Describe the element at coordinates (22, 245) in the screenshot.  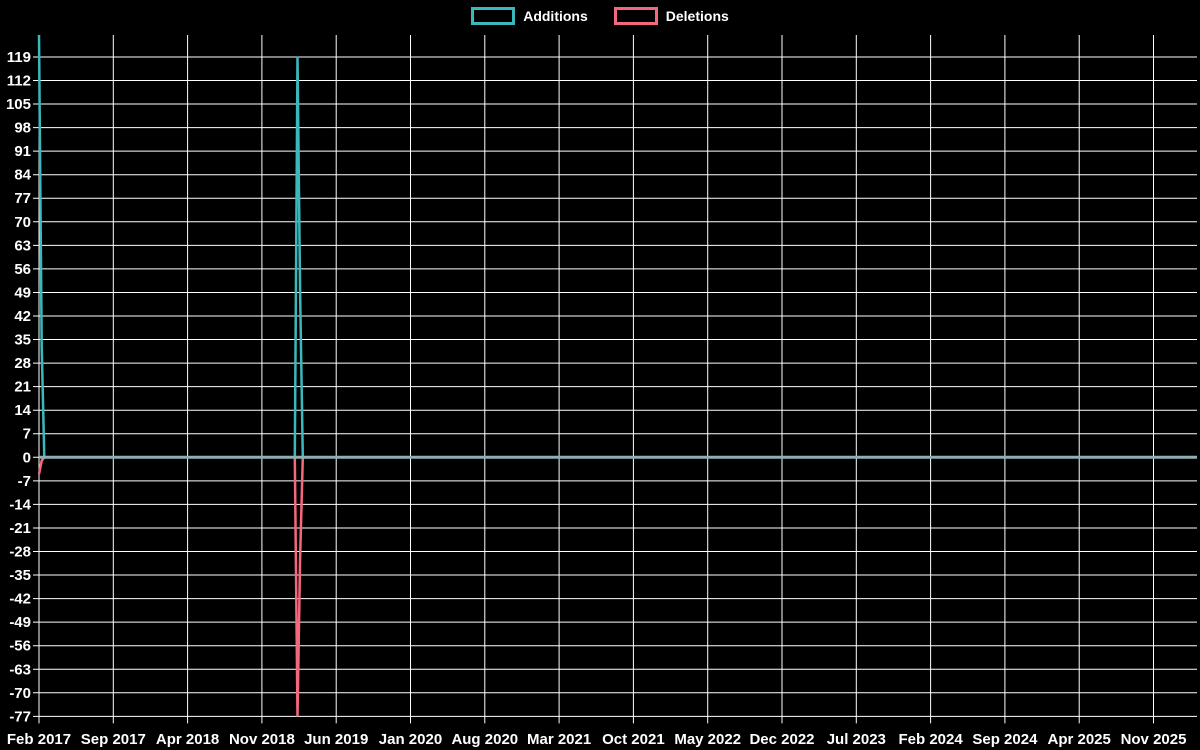
I see `y-tick-label: 63` at that location.